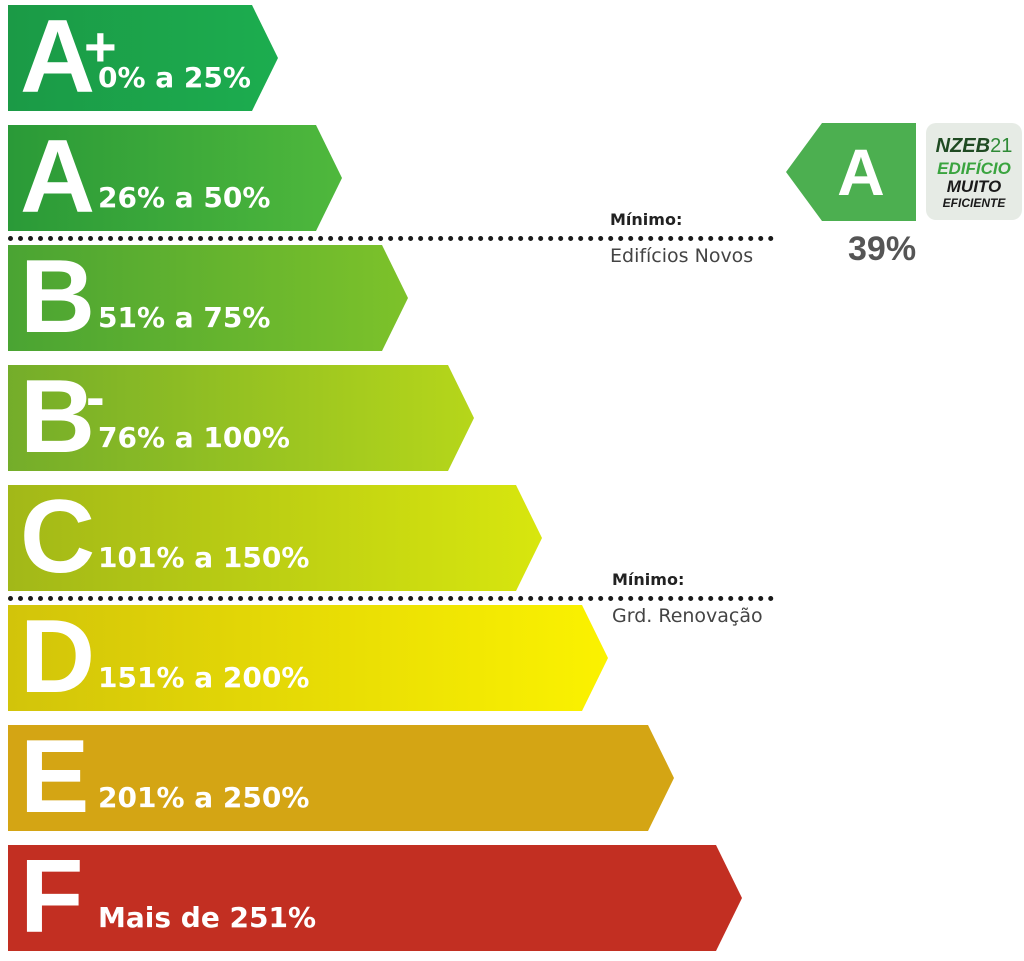  Describe the element at coordinates (207, 917) in the screenshot. I see `class-range: Mais de 251%` at that location.